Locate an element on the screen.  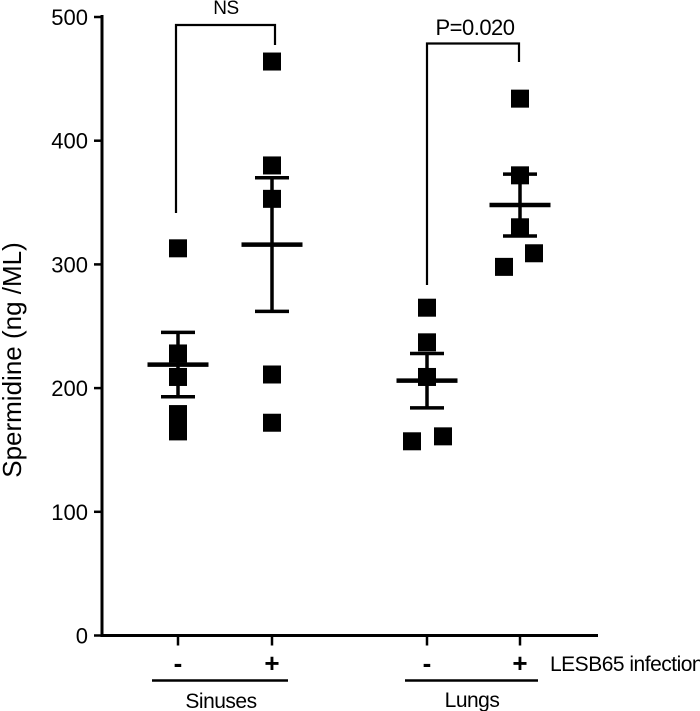
y-tick-label: 300 is located at coordinates (69, 264).